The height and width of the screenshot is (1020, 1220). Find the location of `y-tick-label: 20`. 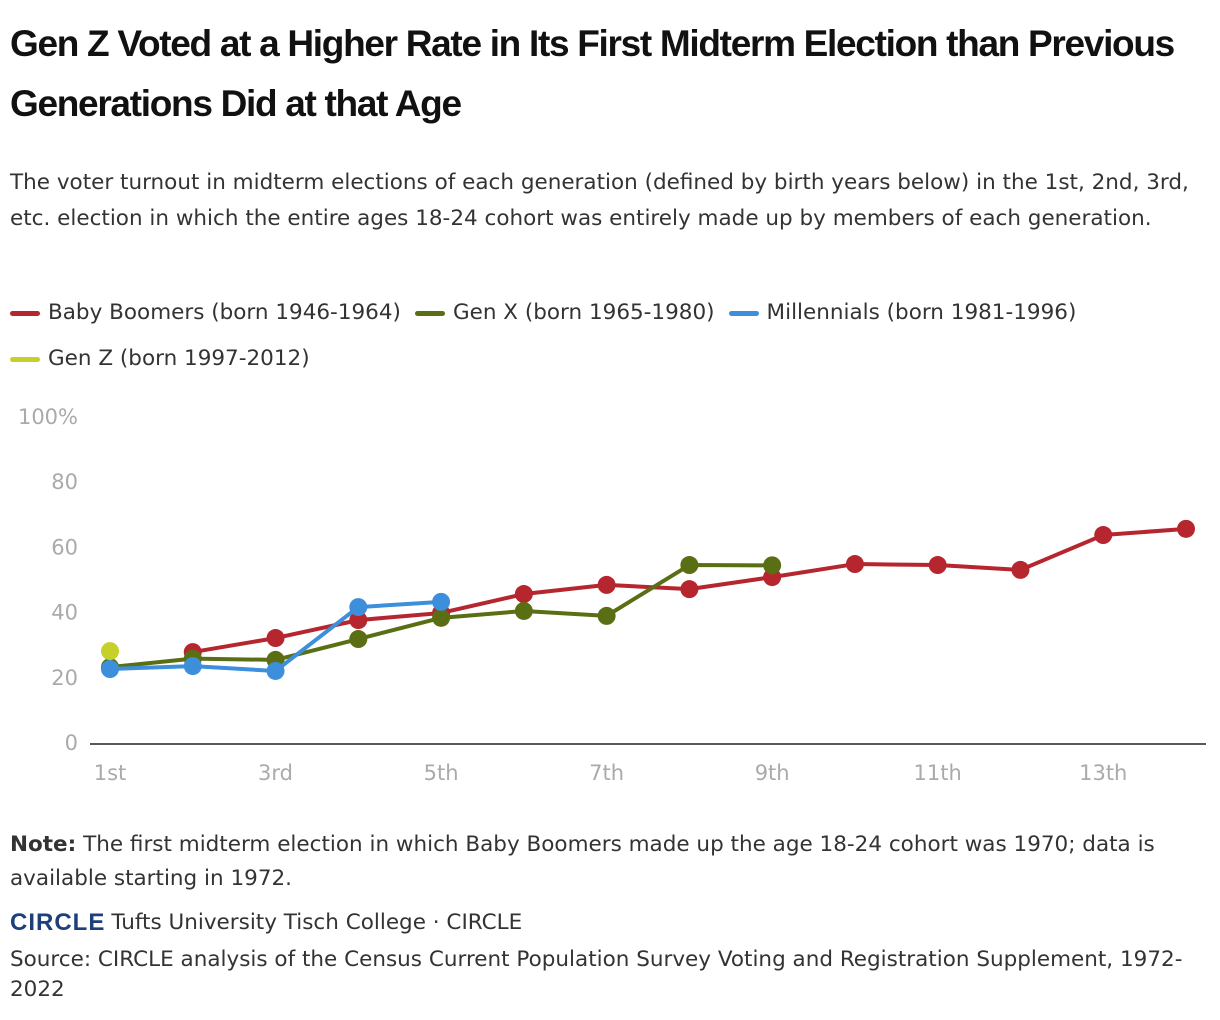

y-tick-label: 20 is located at coordinates (64, 678).